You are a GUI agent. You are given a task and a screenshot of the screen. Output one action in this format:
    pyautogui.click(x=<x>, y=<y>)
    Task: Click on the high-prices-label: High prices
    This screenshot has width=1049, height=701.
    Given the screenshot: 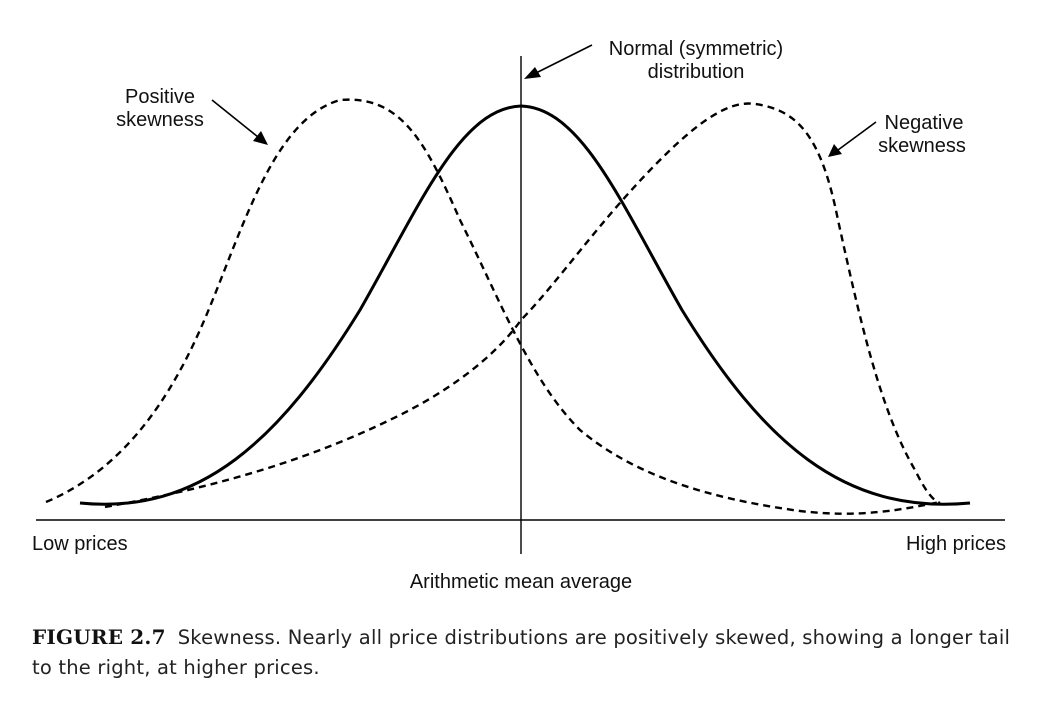 What is the action you would take?
    pyautogui.click(x=956, y=544)
    